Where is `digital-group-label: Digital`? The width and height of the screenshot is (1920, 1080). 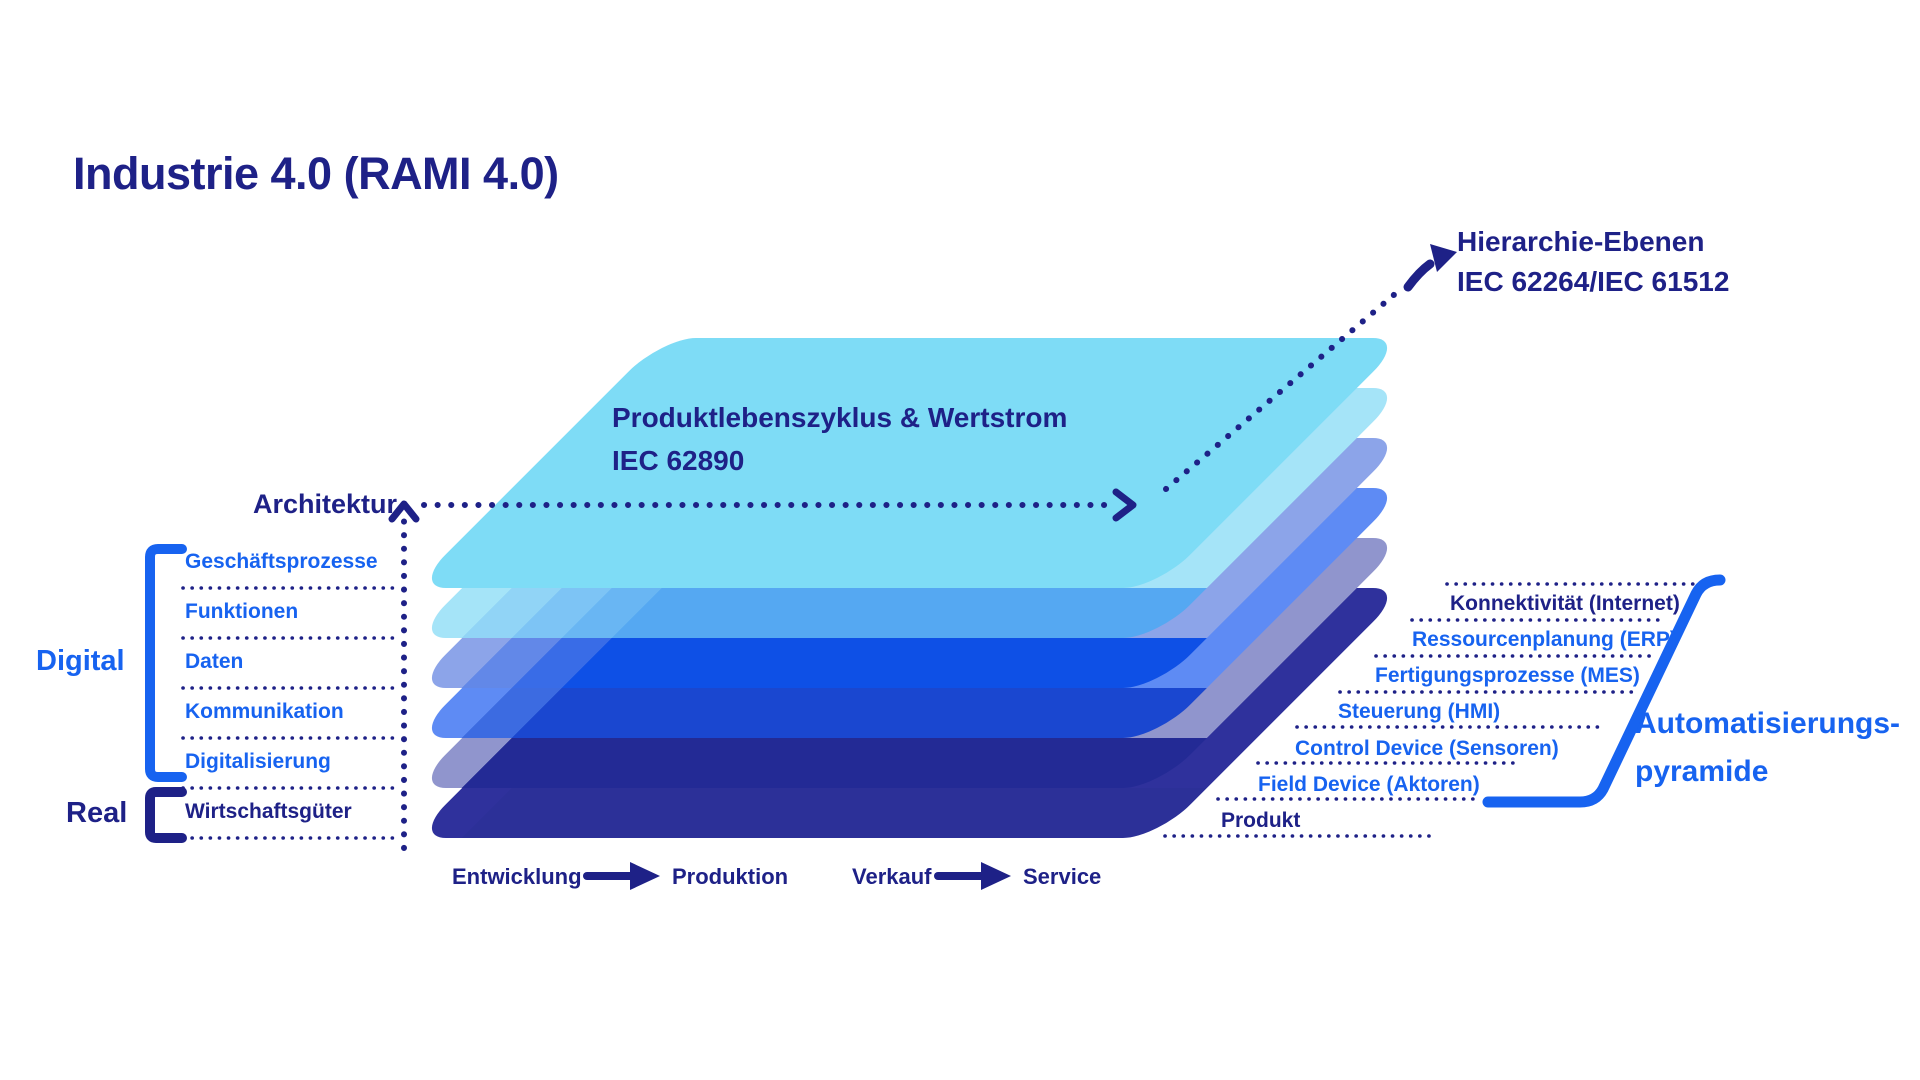
digital-group-label: Digital is located at coordinates (80, 661).